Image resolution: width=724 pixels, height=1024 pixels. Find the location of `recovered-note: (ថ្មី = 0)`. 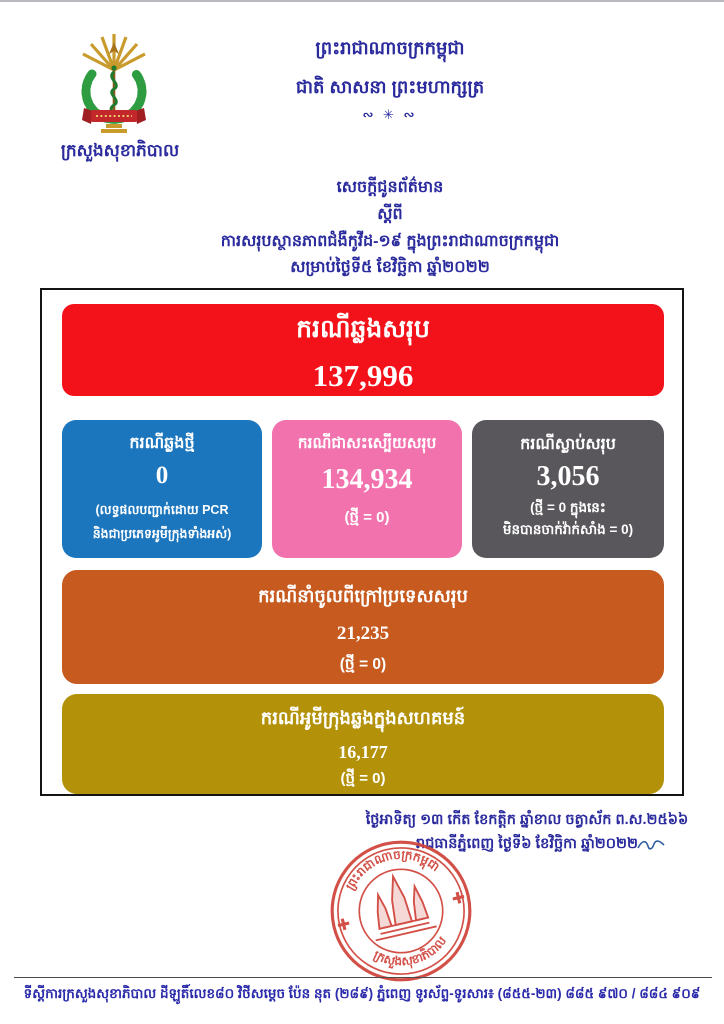

recovered-note: (ថ្មី = 0) is located at coordinates (367, 517).